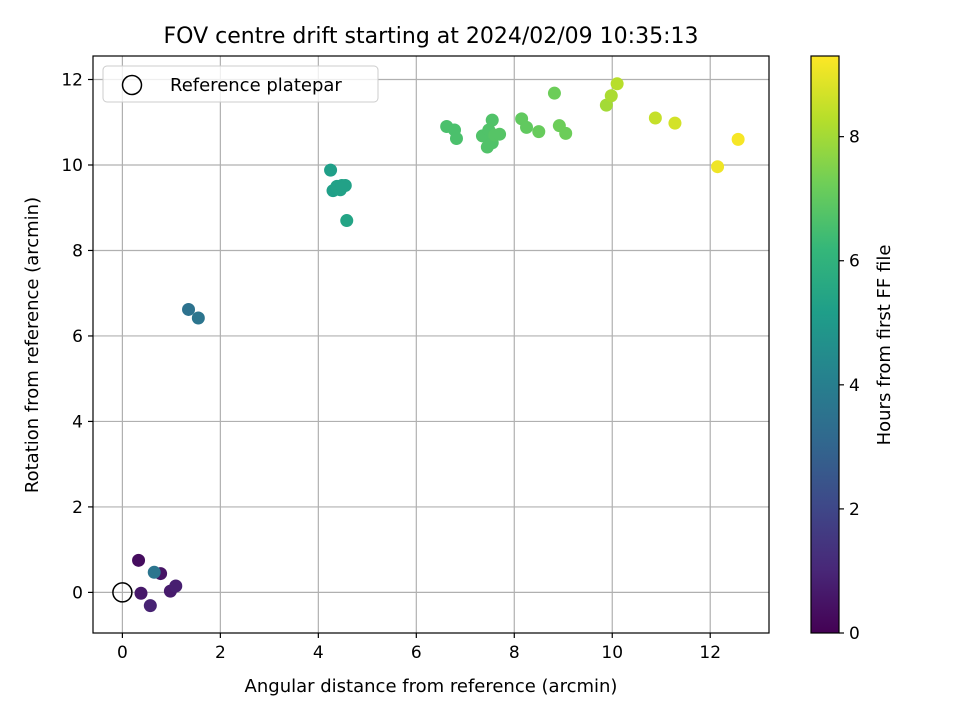  What do you see at coordinates (220, 653) in the screenshot?
I see `x-tick-label: 2` at bounding box center [220, 653].